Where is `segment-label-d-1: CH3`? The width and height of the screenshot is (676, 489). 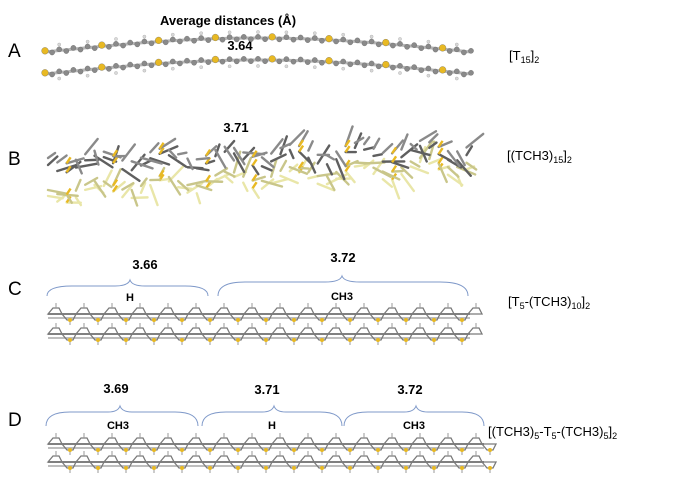 segment-label-d-1: CH3 is located at coordinates (118, 426).